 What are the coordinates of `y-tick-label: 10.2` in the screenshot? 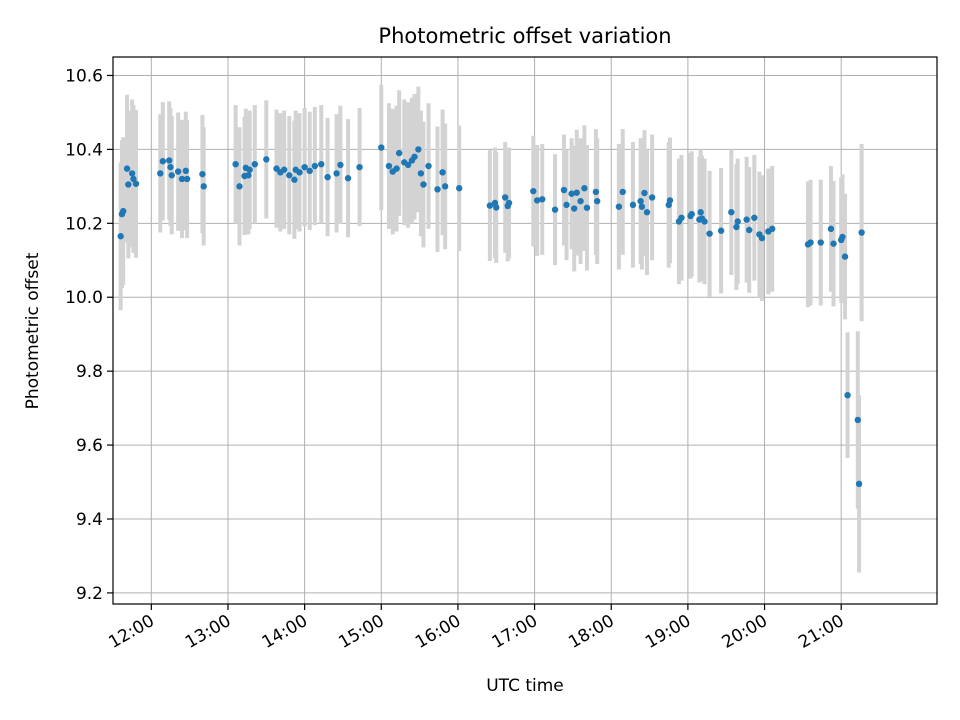 It's located at (84, 224).